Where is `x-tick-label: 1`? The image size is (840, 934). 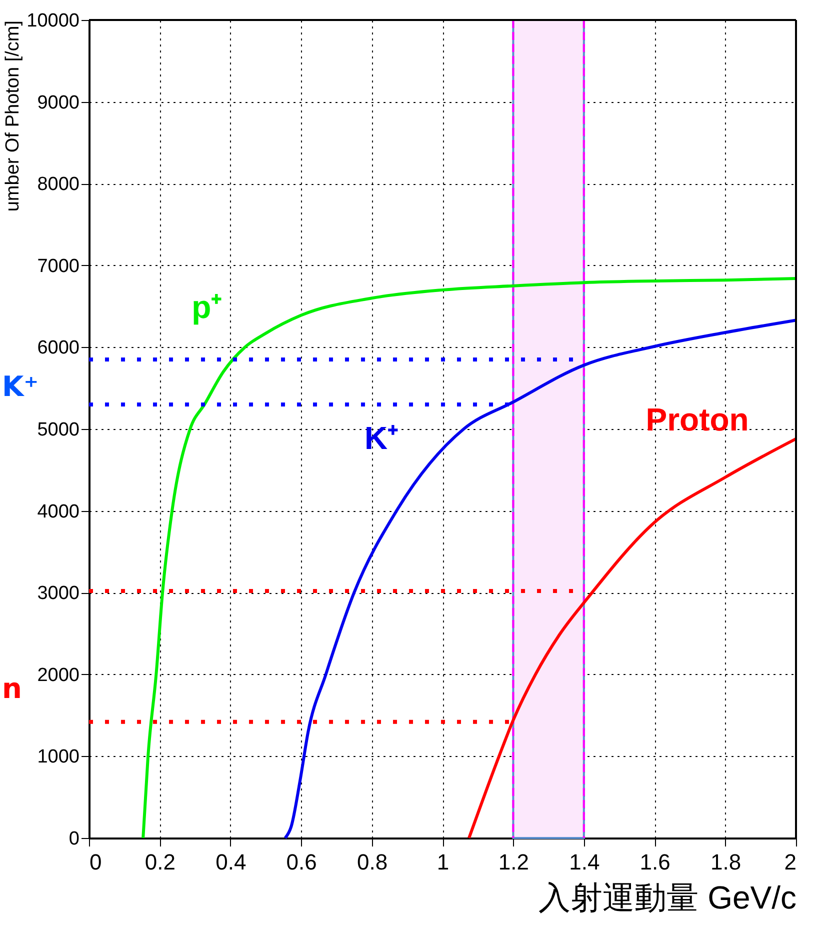 x-tick-label: 1 is located at coordinates (443, 862).